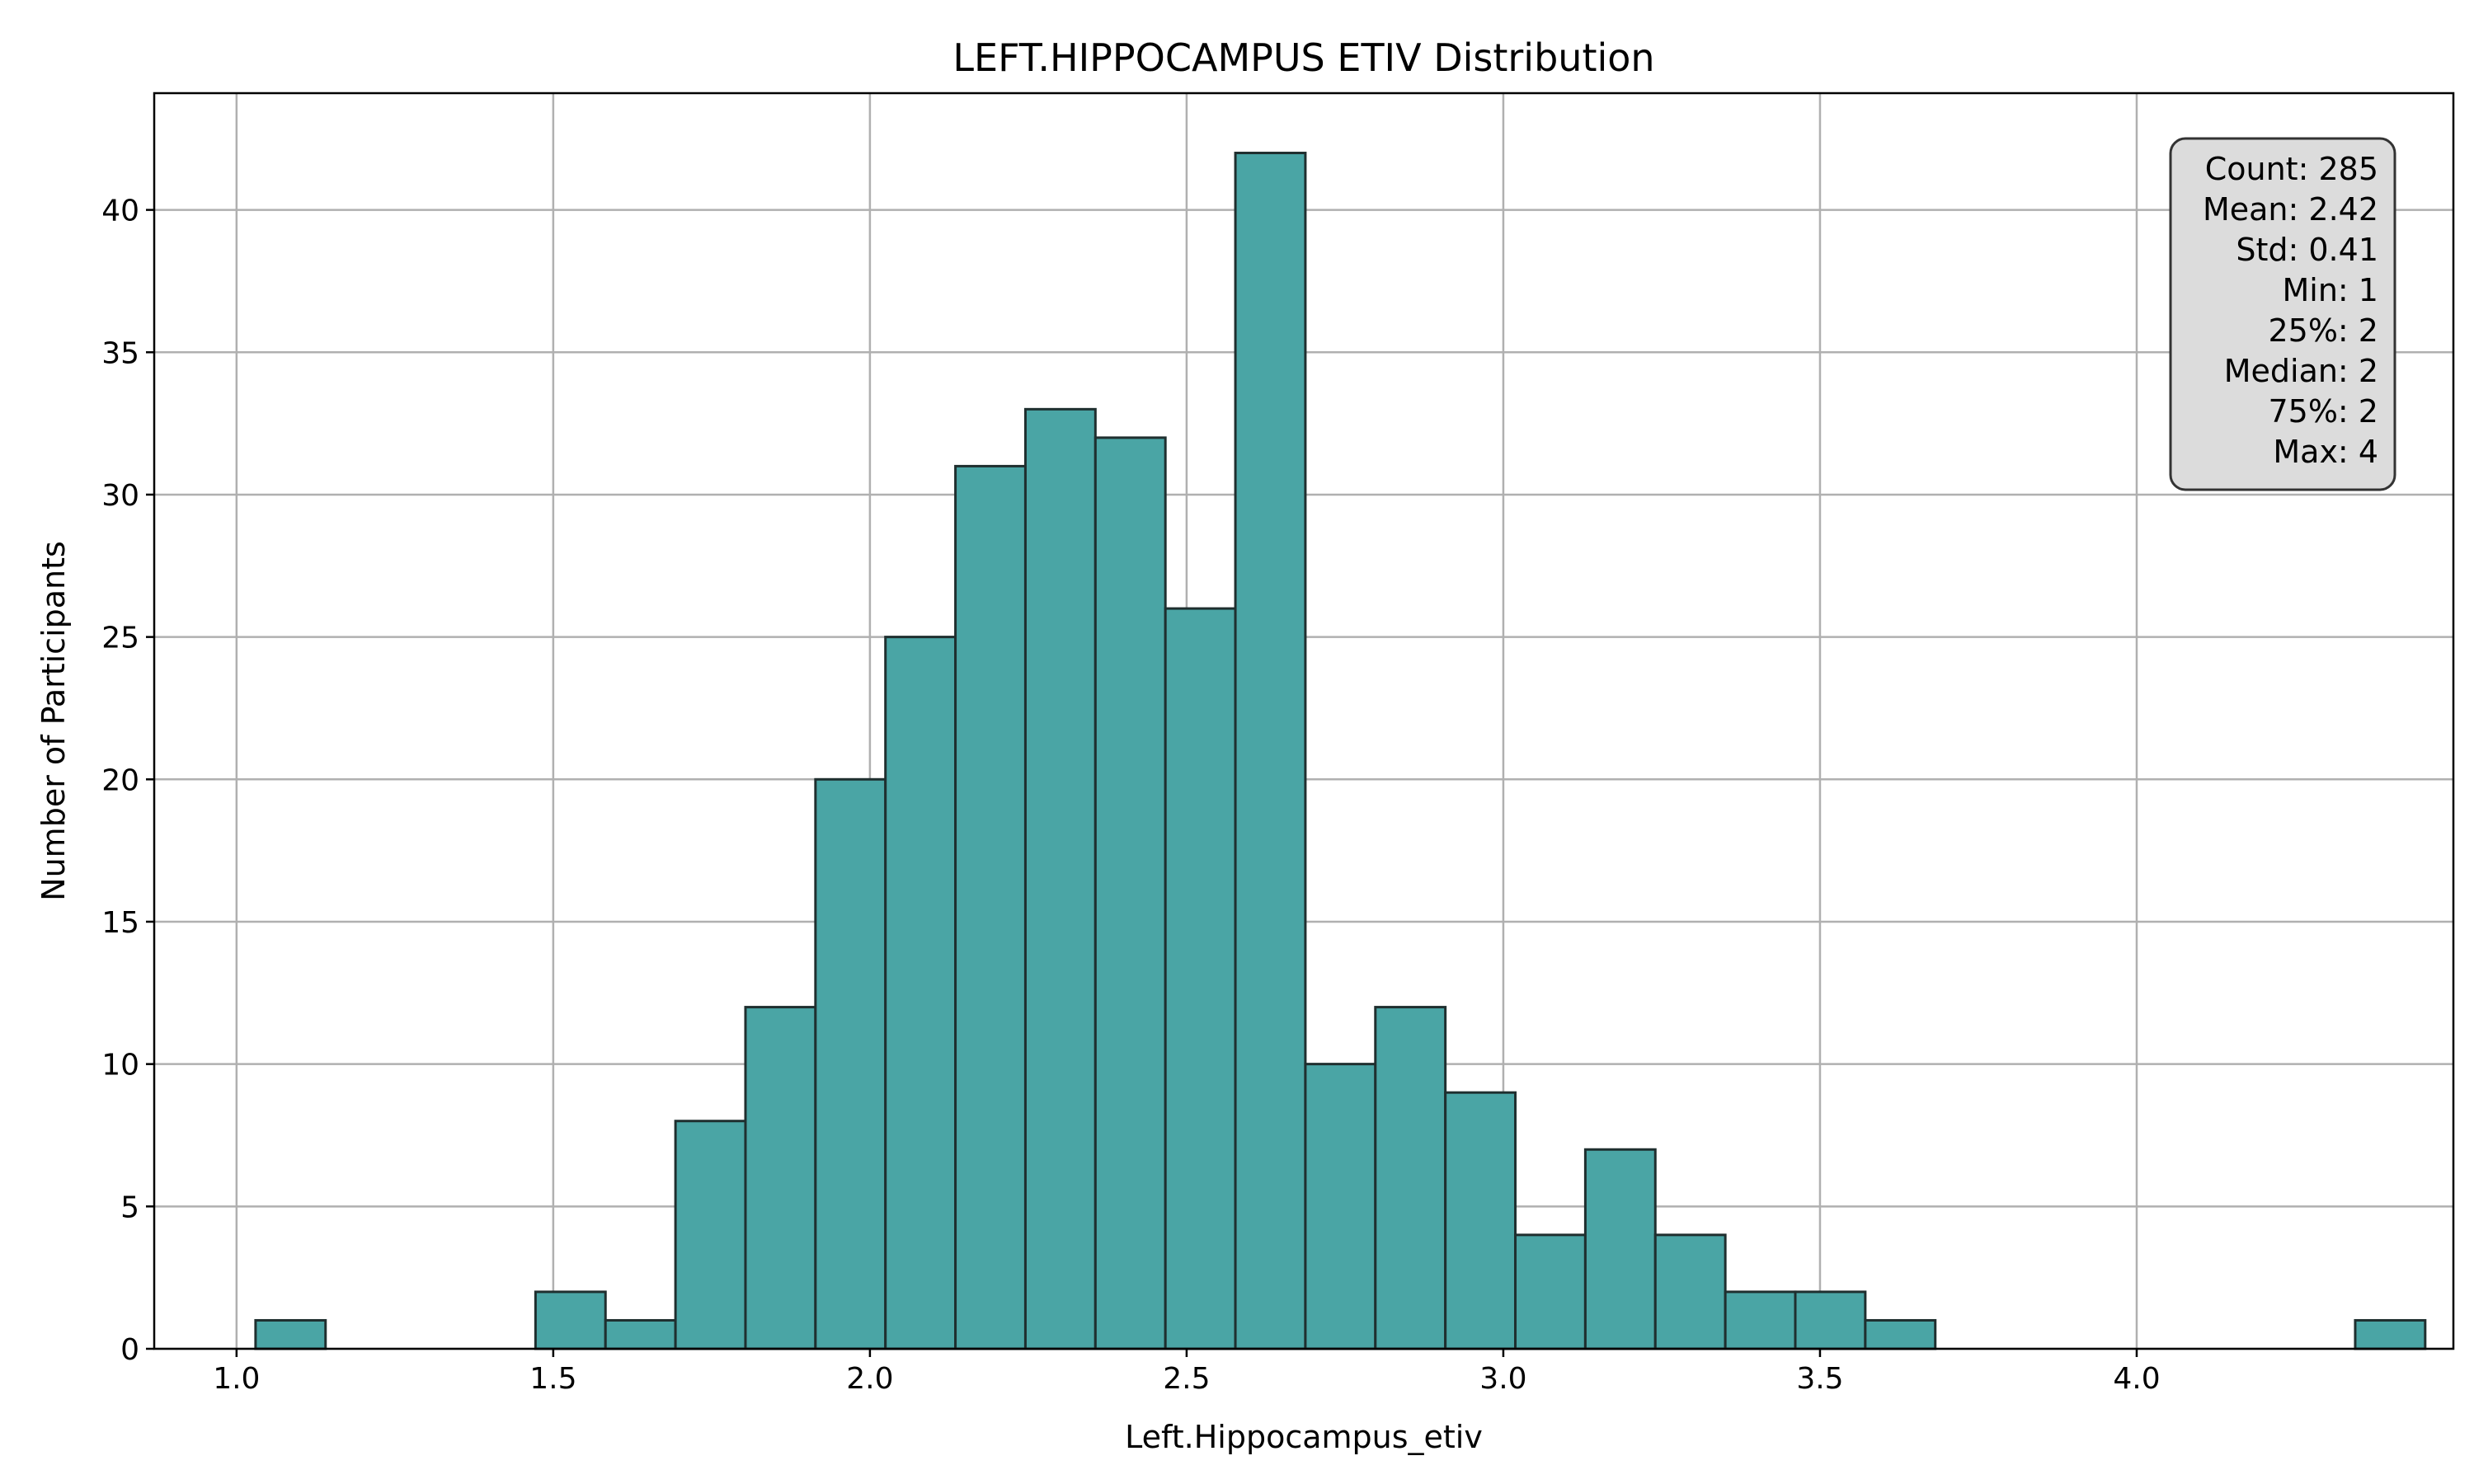 The width and height of the screenshot is (2474, 1484). What do you see at coordinates (1303, 58) in the screenshot?
I see `chart-title: LEFT.HIPPOCAMPUS ETIV Distribution` at bounding box center [1303, 58].